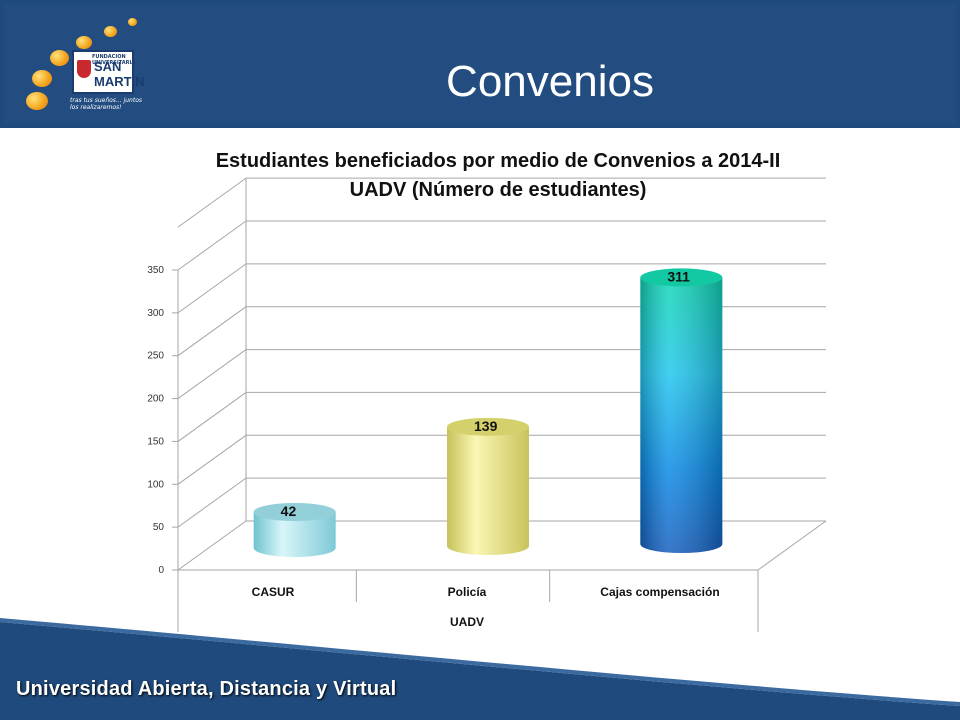 This screenshot has width=960, height=720. What do you see at coordinates (678, 276) in the screenshot?
I see `data-label: 311` at bounding box center [678, 276].